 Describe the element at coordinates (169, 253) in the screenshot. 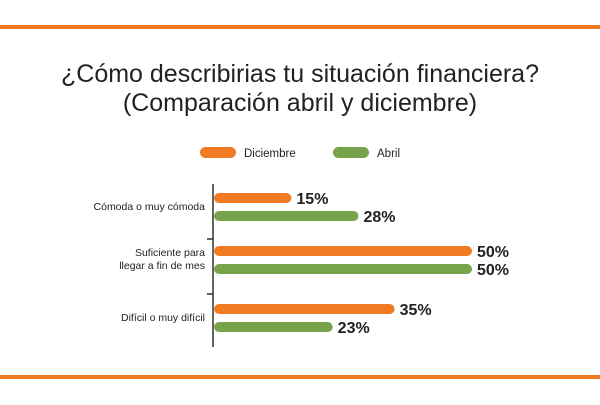

I see `category-label-2-line-1: Suficiente para` at that location.